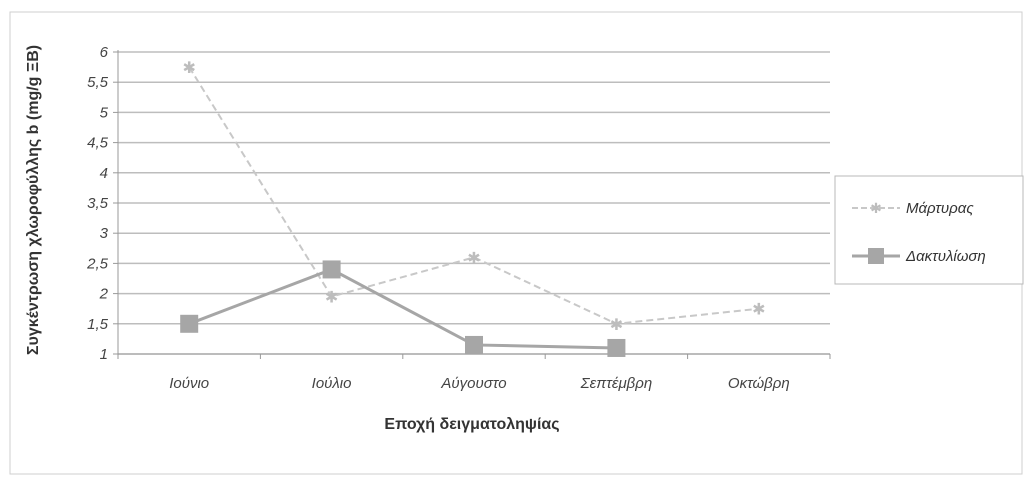  Describe the element at coordinates (104, 354) in the screenshot. I see `y-tick-label: 1` at that location.